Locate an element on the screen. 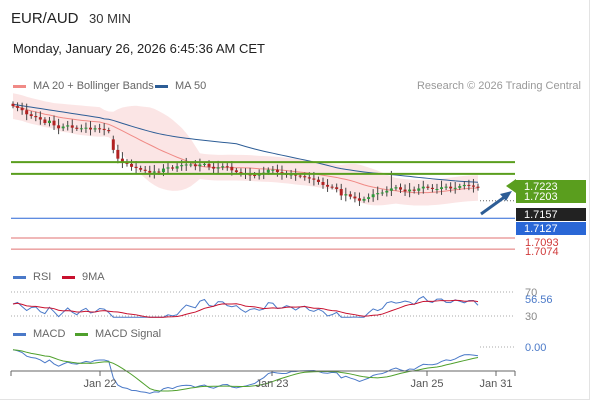  support-level-1-tag is located at coordinates (551, 228).